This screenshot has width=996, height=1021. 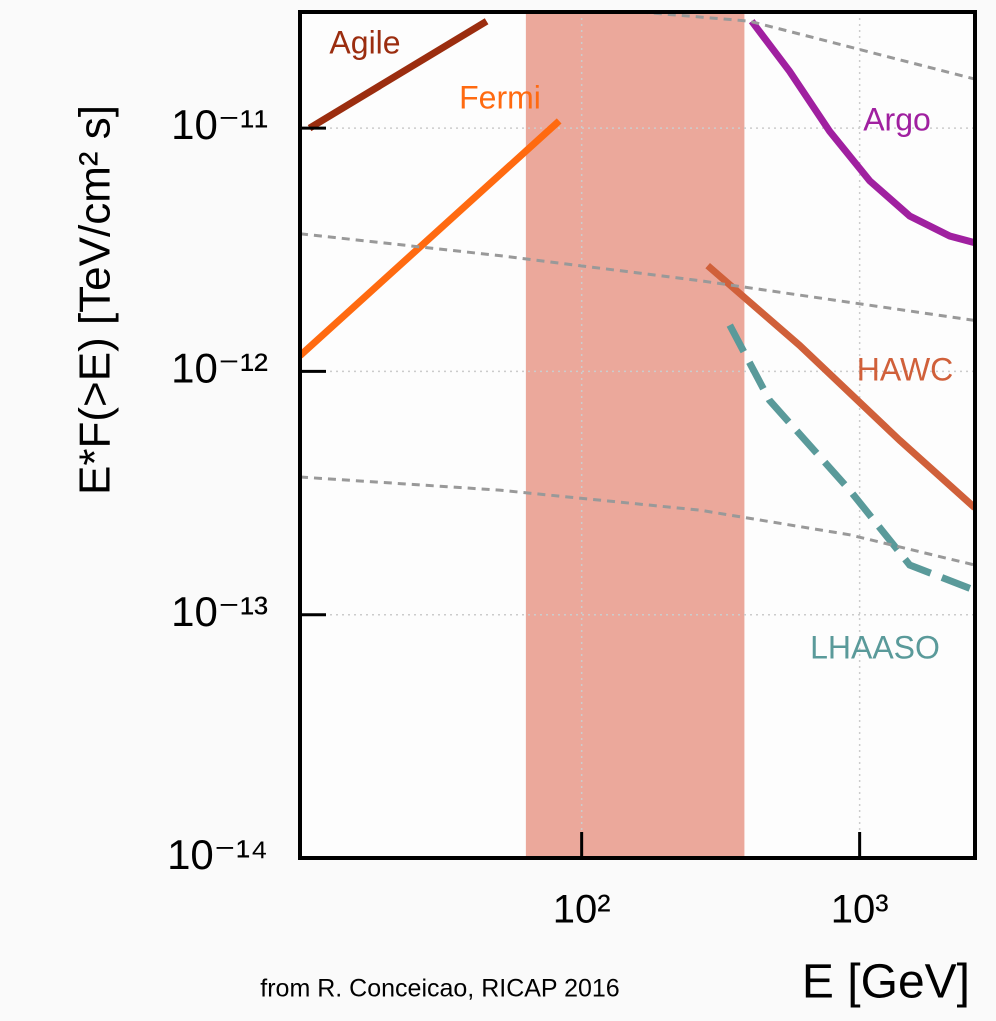 What do you see at coordinates (439, 989) in the screenshot?
I see `source-note: from R. Conceicao, RICAP 2016` at bounding box center [439, 989].